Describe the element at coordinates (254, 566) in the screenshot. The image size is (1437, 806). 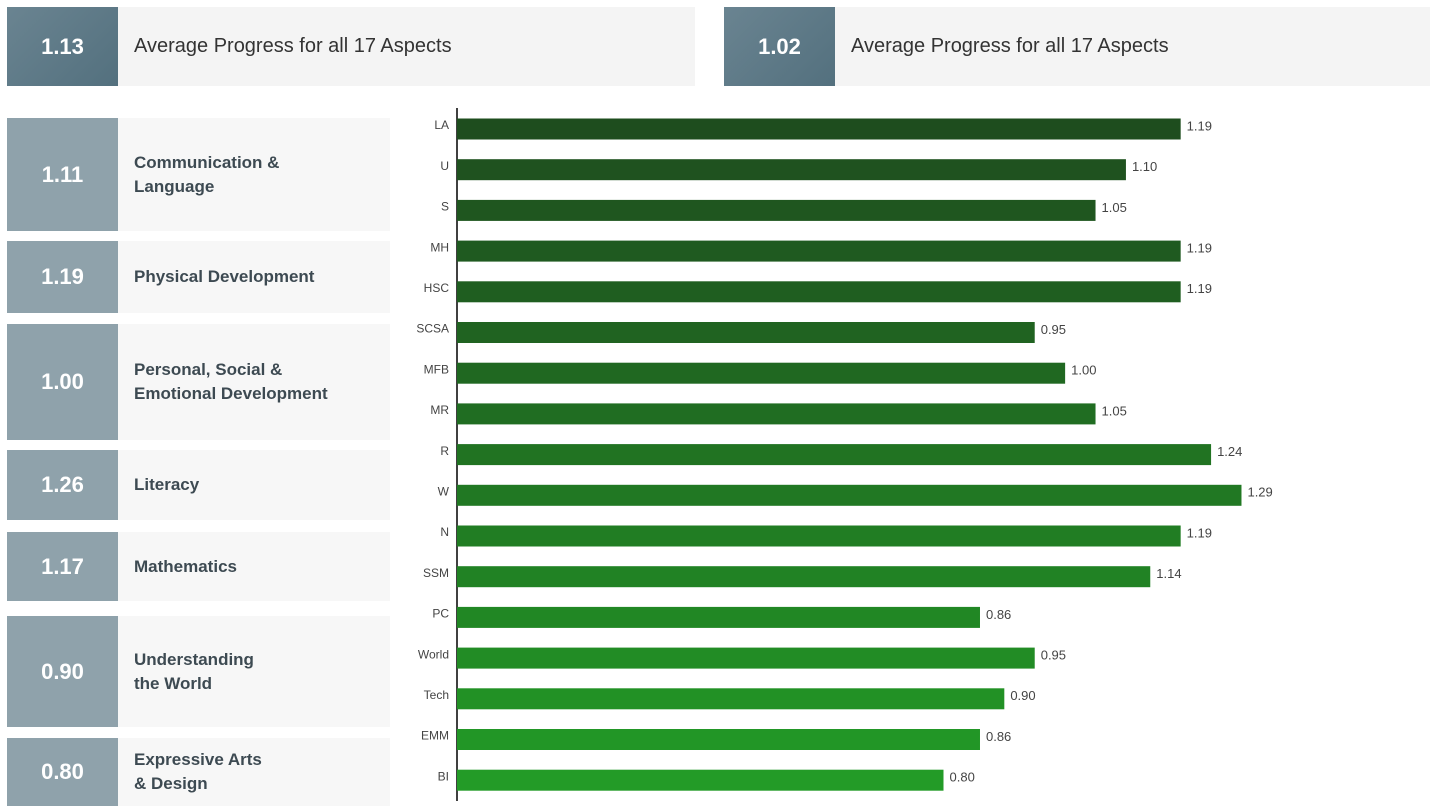
I see `area-label: Mathematics` at that location.